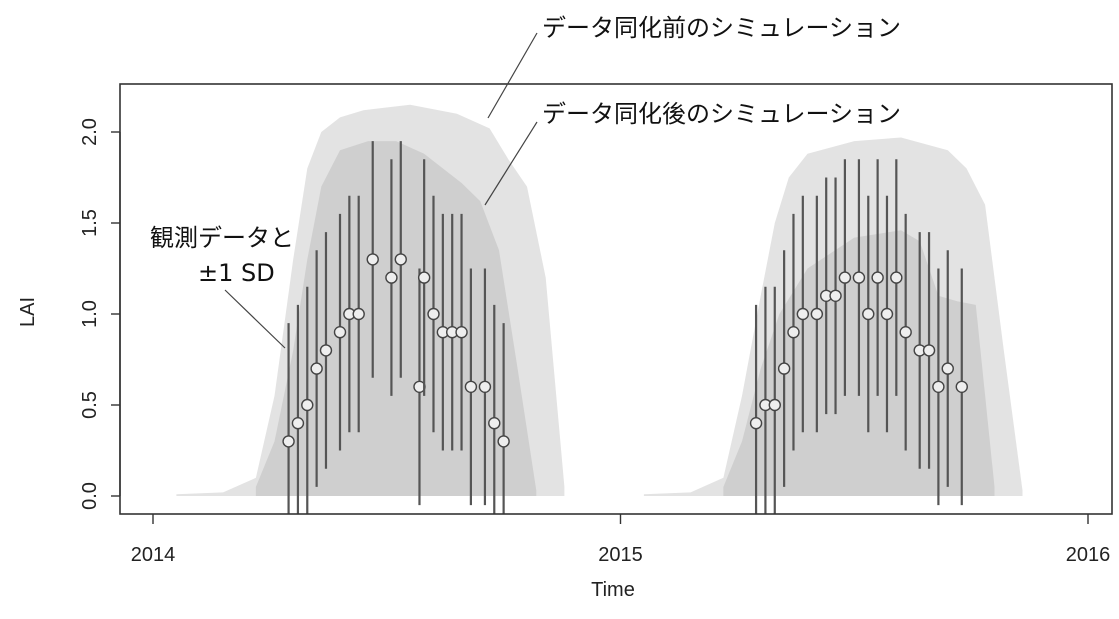  Describe the element at coordinates (90, 314) in the screenshot. I see `y-tick-label: 1.0` at that location.